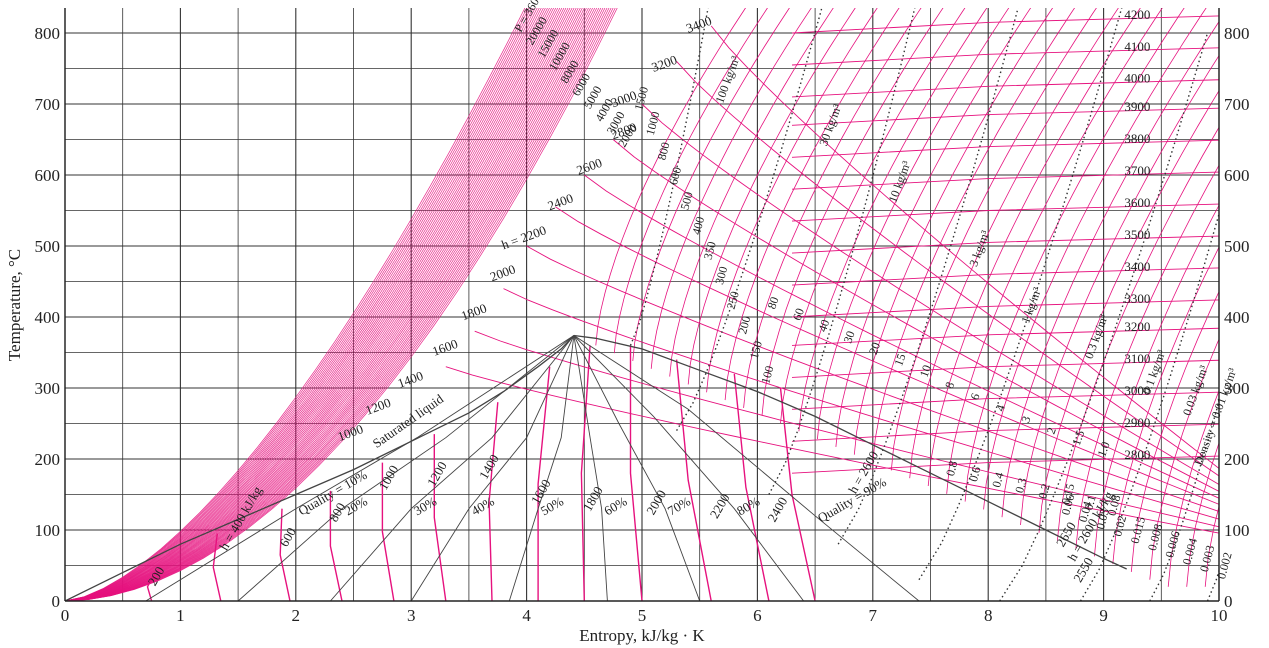 This screenshot has height=648, width=1269. I want to click on pressure-label: 200, so click(744, 325).